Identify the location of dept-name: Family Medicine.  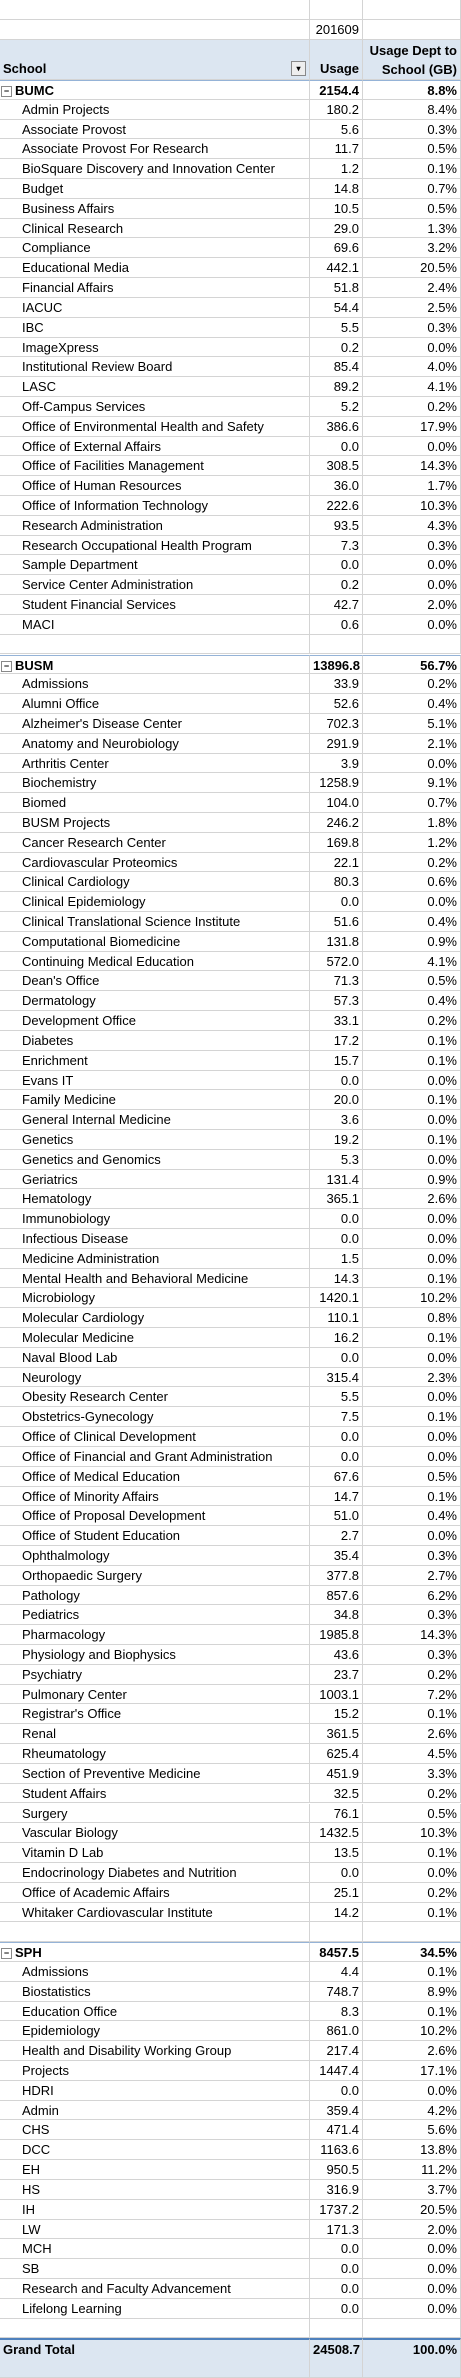
(155, 1100).